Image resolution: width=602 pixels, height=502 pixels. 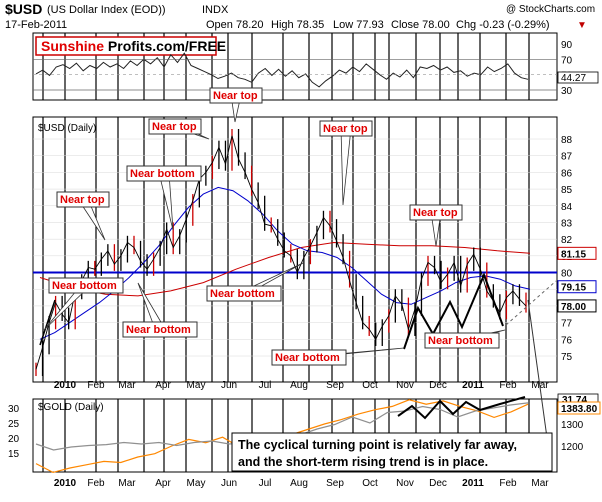 I want to click on gold-axis: 30 25 20 15 1300 1200, so click(x=296, y=432).